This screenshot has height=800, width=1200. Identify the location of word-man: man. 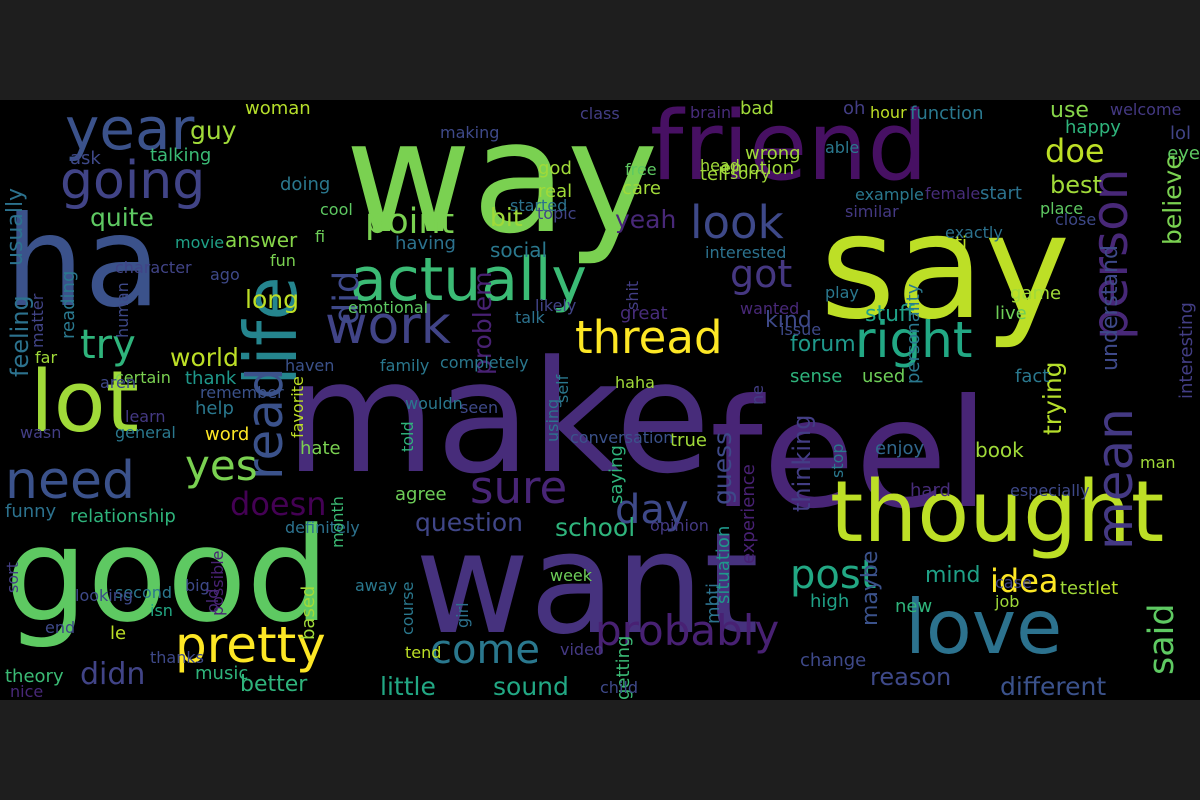
(1158, 462).